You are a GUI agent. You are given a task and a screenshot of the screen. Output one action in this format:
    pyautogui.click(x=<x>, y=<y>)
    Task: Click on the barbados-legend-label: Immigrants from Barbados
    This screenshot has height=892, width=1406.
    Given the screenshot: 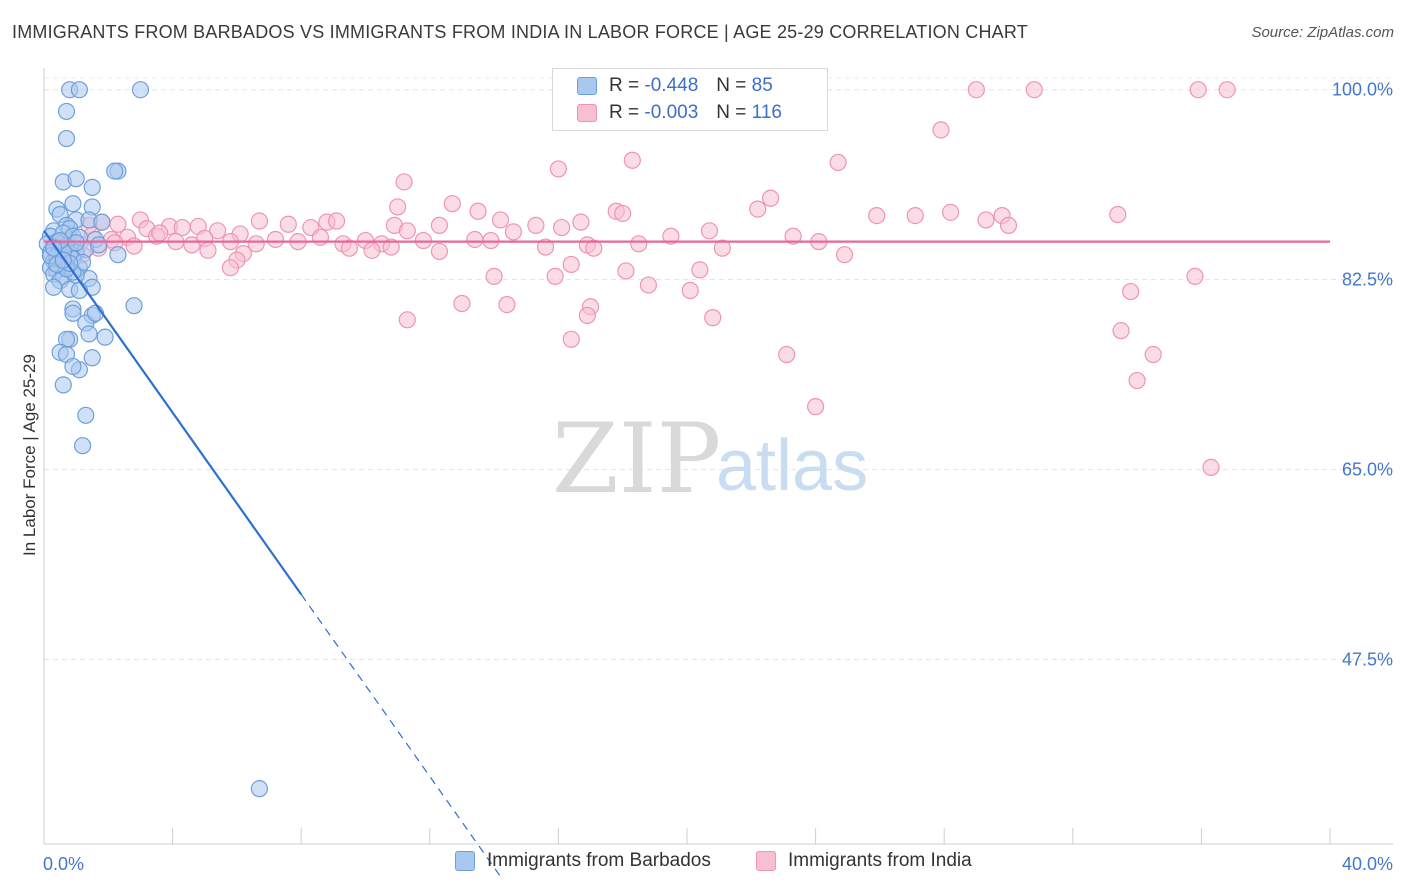 What is the action you would take?
    pyautogui.click(x=599, y=860)
    